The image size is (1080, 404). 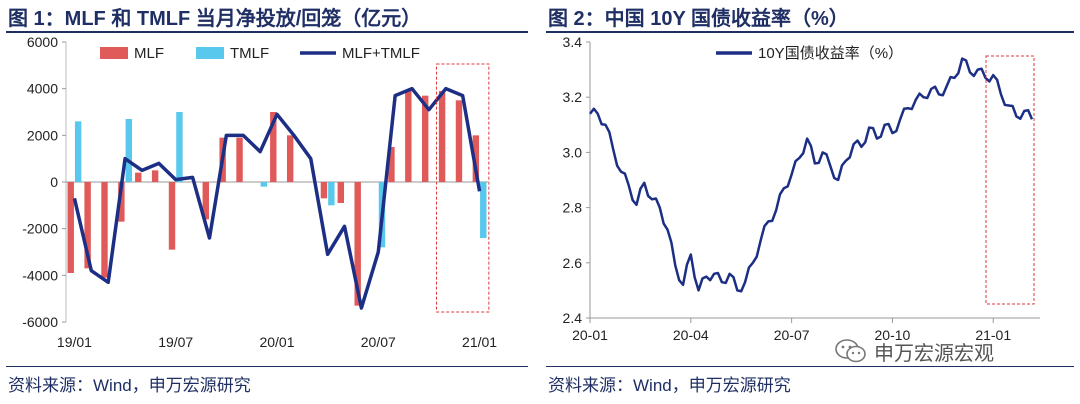 What do you see at coordinates (42, 89) in the screenshot?
I see `y-tick-label: 4000` at bounding box center [42, 89].